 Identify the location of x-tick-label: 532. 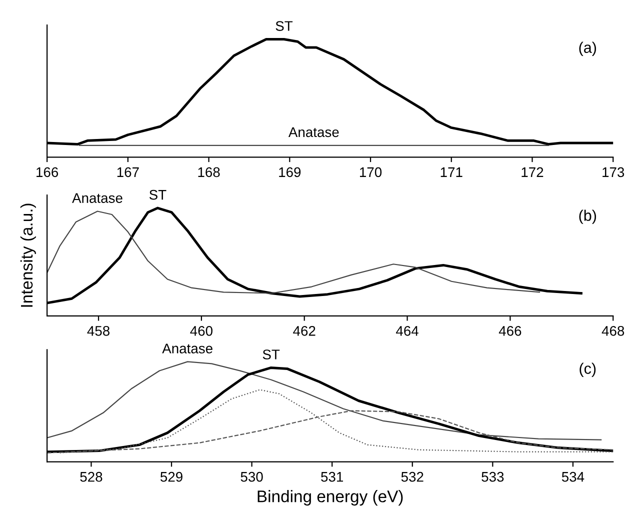
(412, 477).